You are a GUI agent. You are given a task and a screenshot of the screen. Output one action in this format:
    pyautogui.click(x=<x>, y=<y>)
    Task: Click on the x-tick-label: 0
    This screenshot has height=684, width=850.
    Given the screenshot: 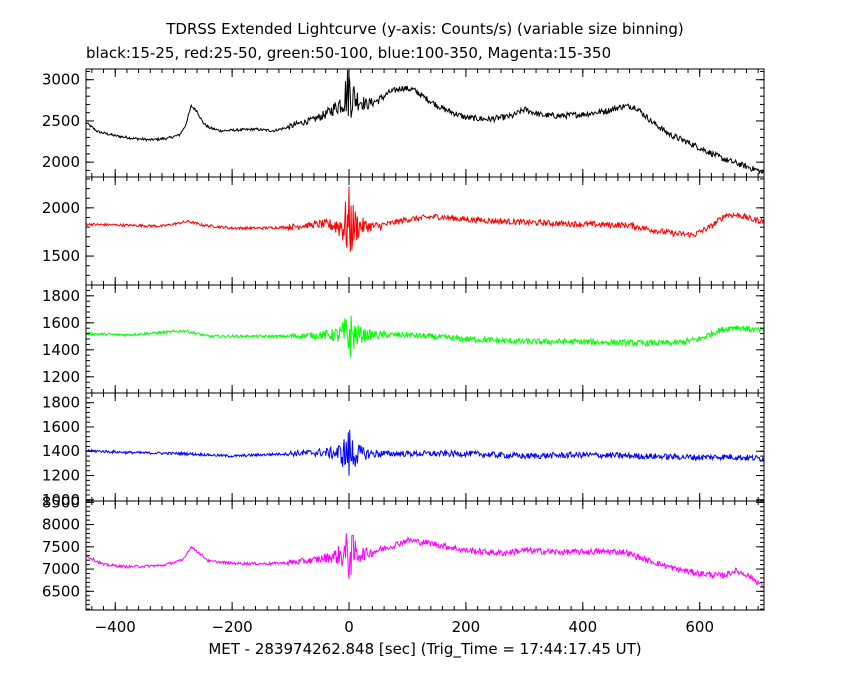 What is the action you would take?
    pyautogui.click(x=349, y=627)
    